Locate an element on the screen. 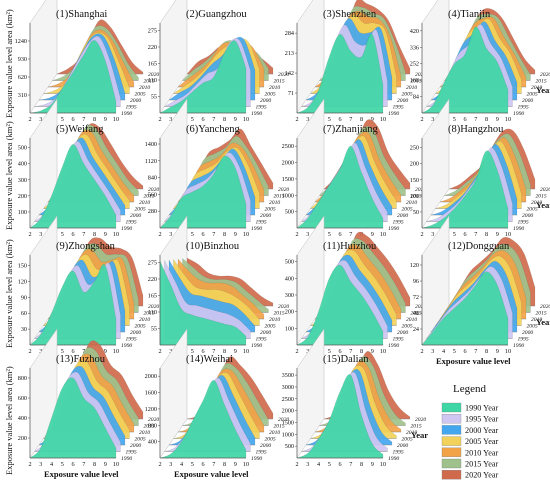 The height and width of the screenshot is (487, 550). y-tick: 3000 is located at coordinates (288, 387).